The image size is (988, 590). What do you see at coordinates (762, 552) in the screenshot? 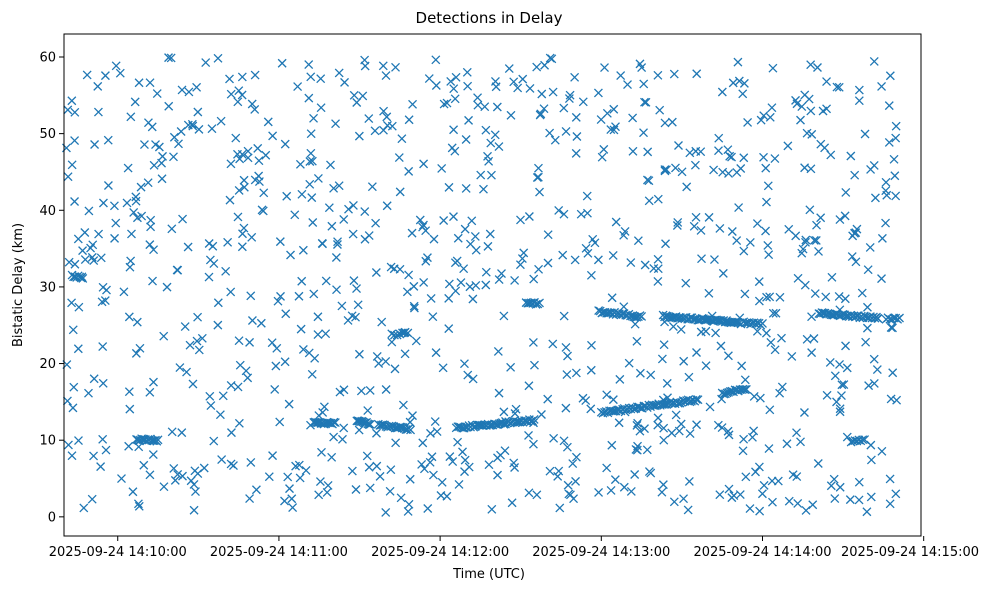
I see `x-tick-label: 2025-09-24 14:14:00` at bounding box center [762, 552].